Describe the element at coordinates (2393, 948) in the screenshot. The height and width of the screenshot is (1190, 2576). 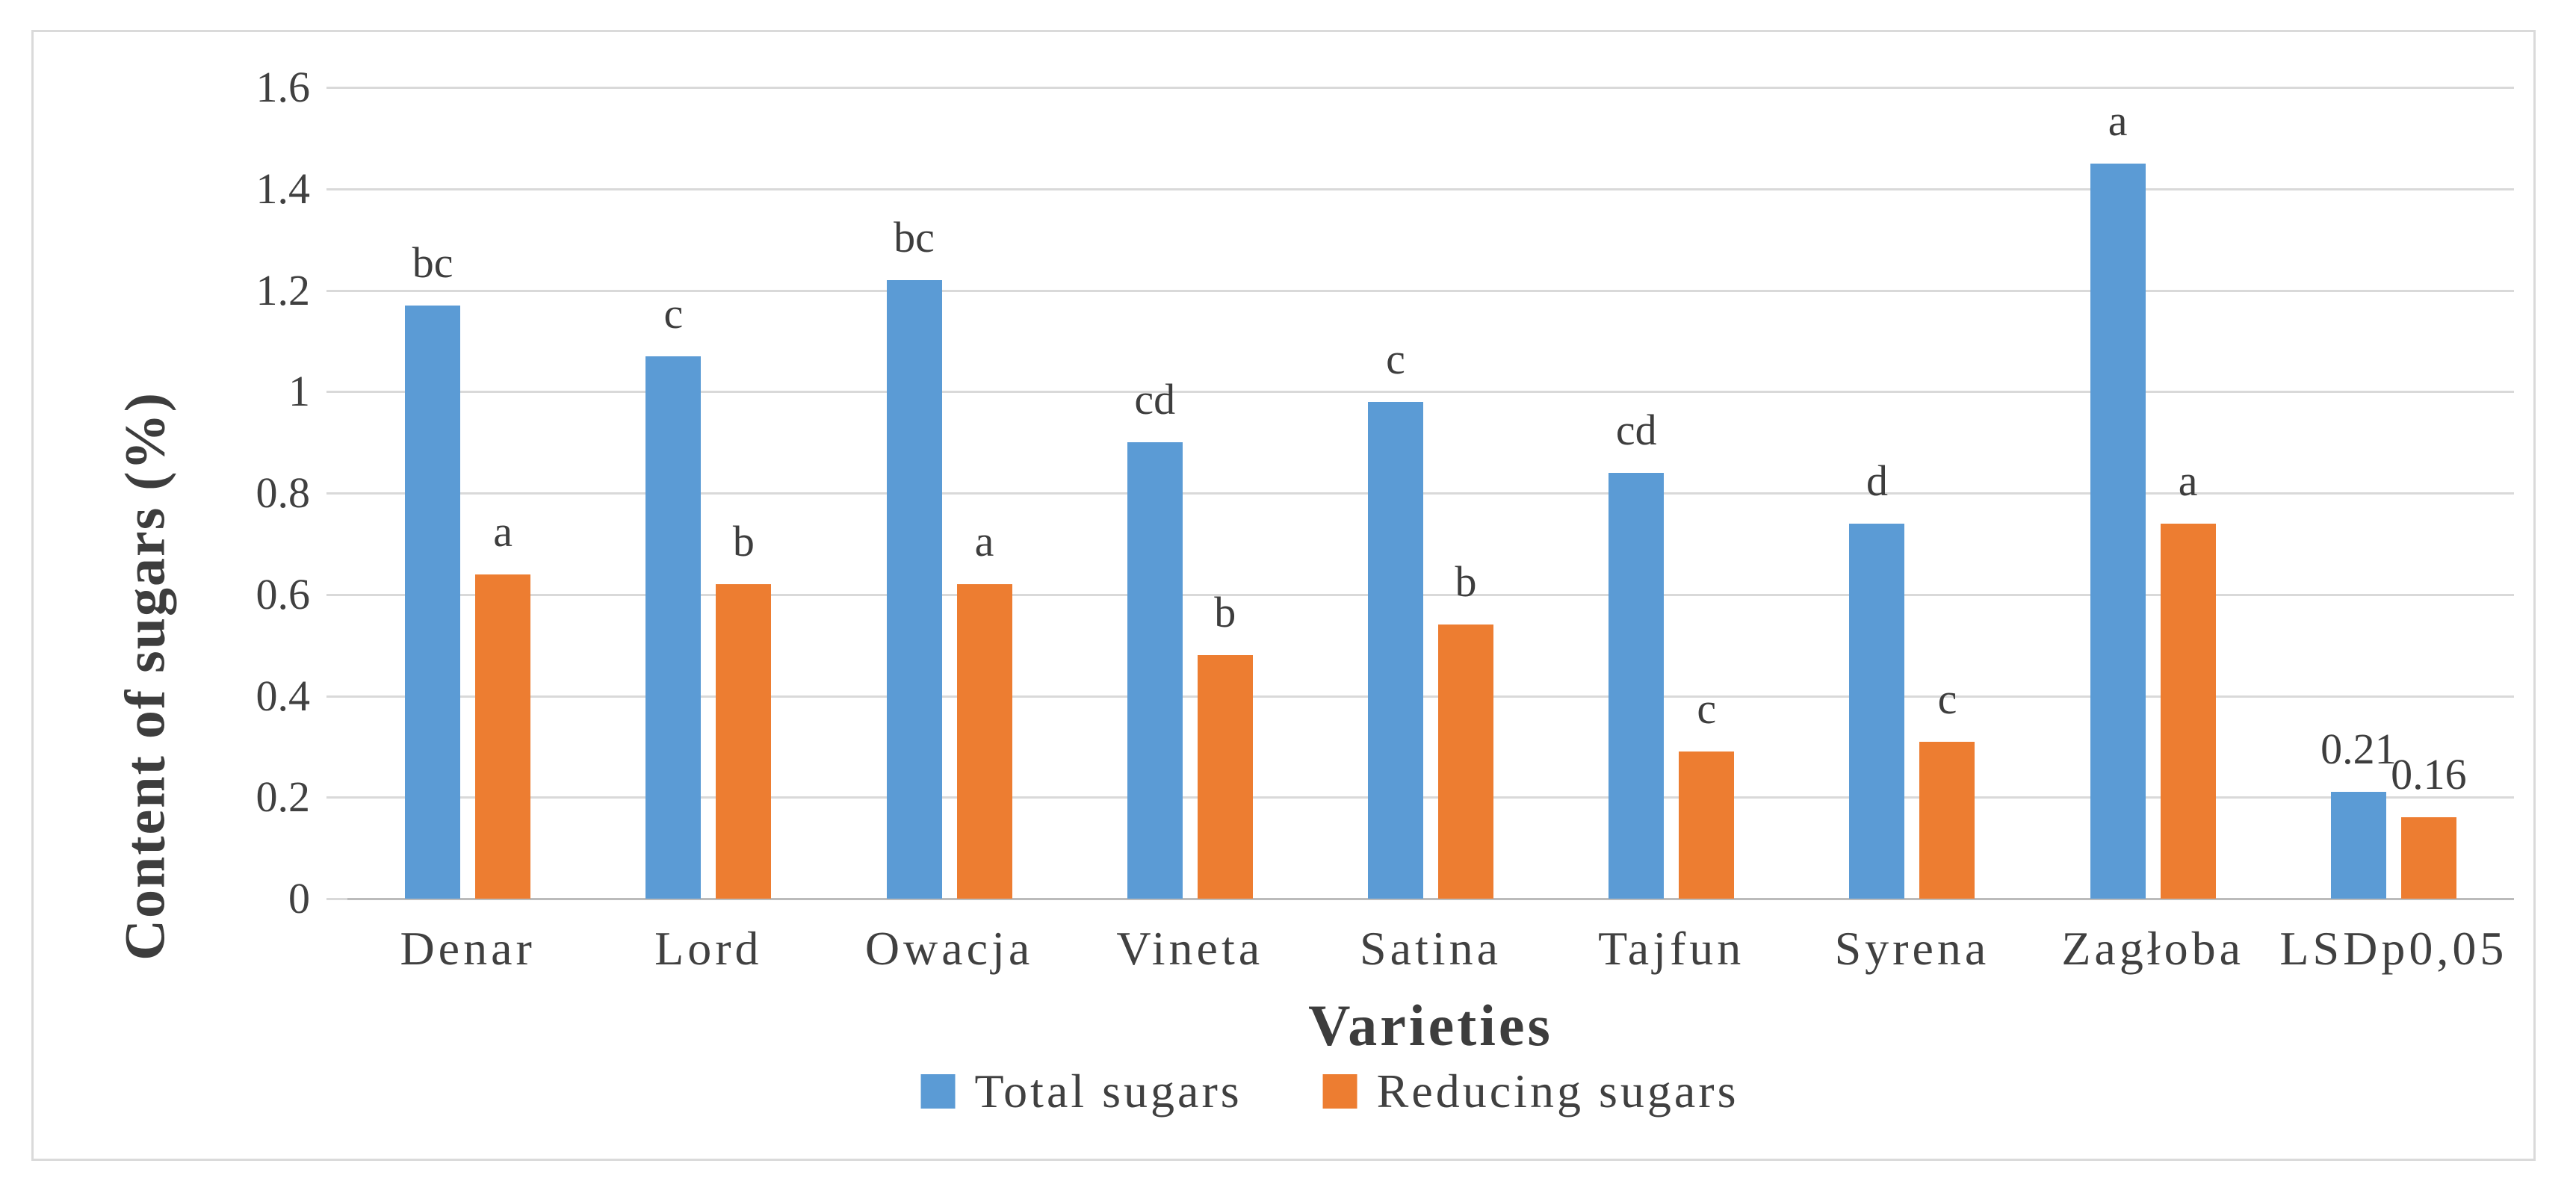
I see `category-label: LSDp0,05` at that location.